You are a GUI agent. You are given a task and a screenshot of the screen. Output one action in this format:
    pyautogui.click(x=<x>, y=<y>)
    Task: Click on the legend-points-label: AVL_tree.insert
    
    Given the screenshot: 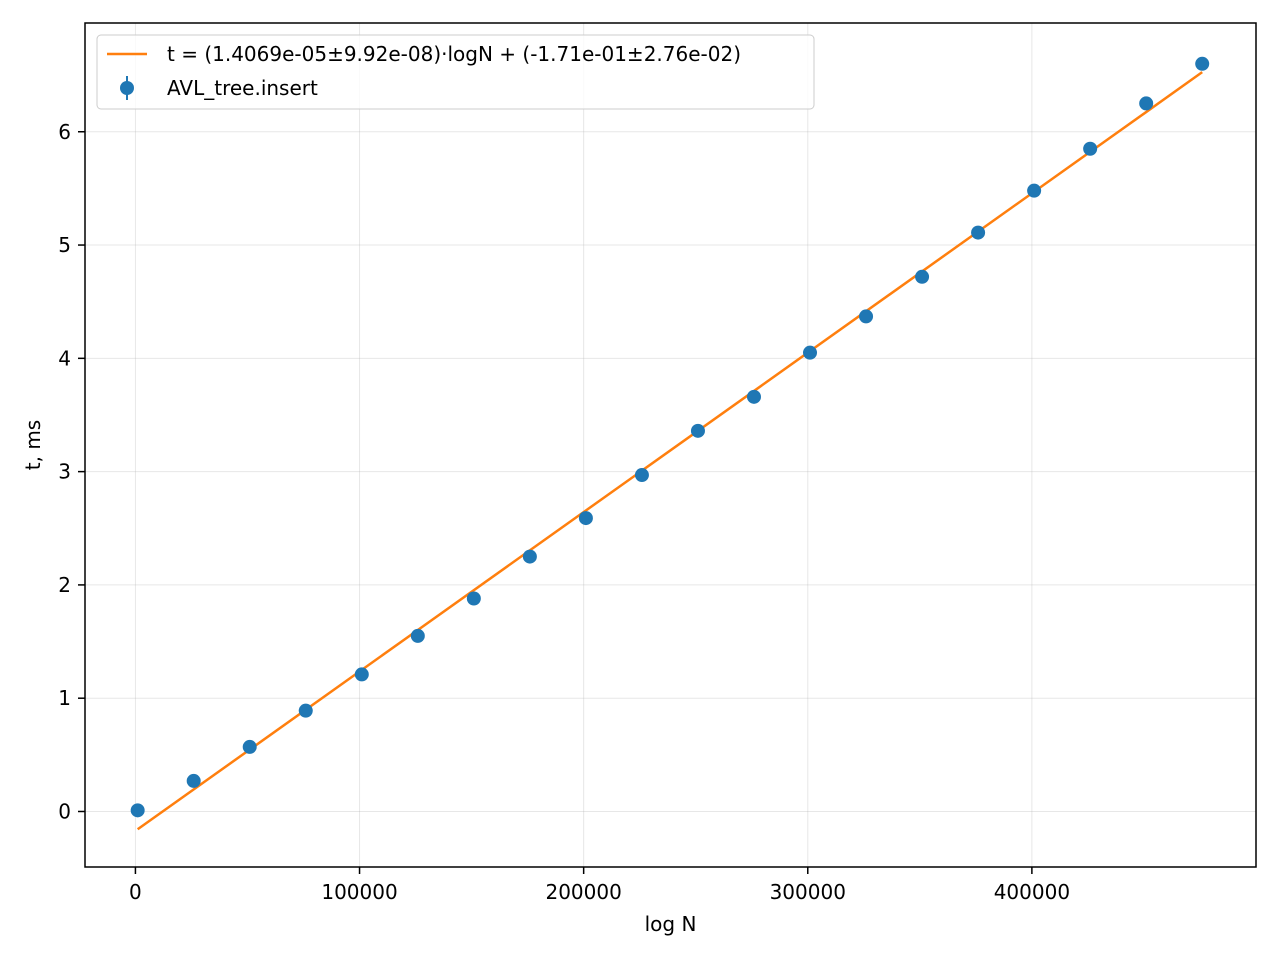 What is the action you would take?
    pyautogui.click(x=242, y=88)
    